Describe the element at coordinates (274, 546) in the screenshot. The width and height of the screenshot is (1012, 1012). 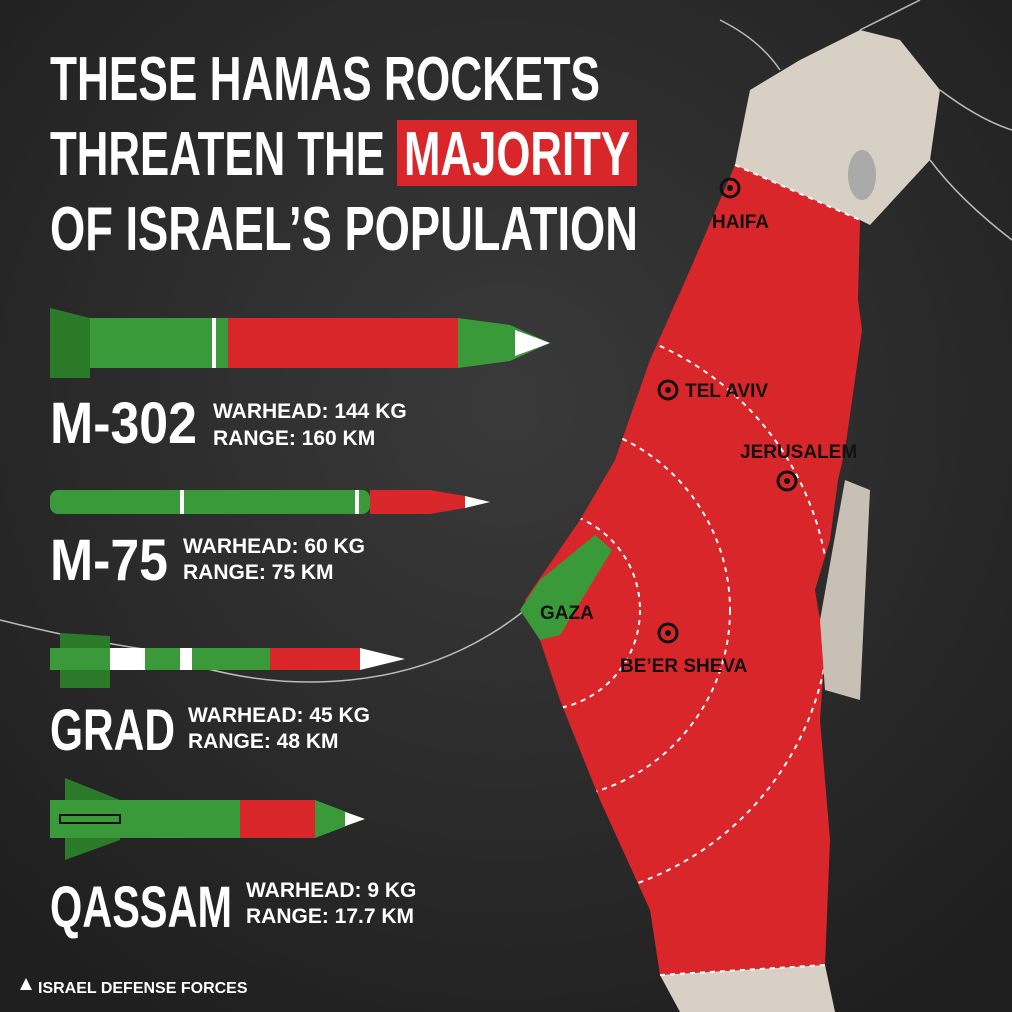
I see `rocket-warhead: WARHEAD: 60 KG` at that location.